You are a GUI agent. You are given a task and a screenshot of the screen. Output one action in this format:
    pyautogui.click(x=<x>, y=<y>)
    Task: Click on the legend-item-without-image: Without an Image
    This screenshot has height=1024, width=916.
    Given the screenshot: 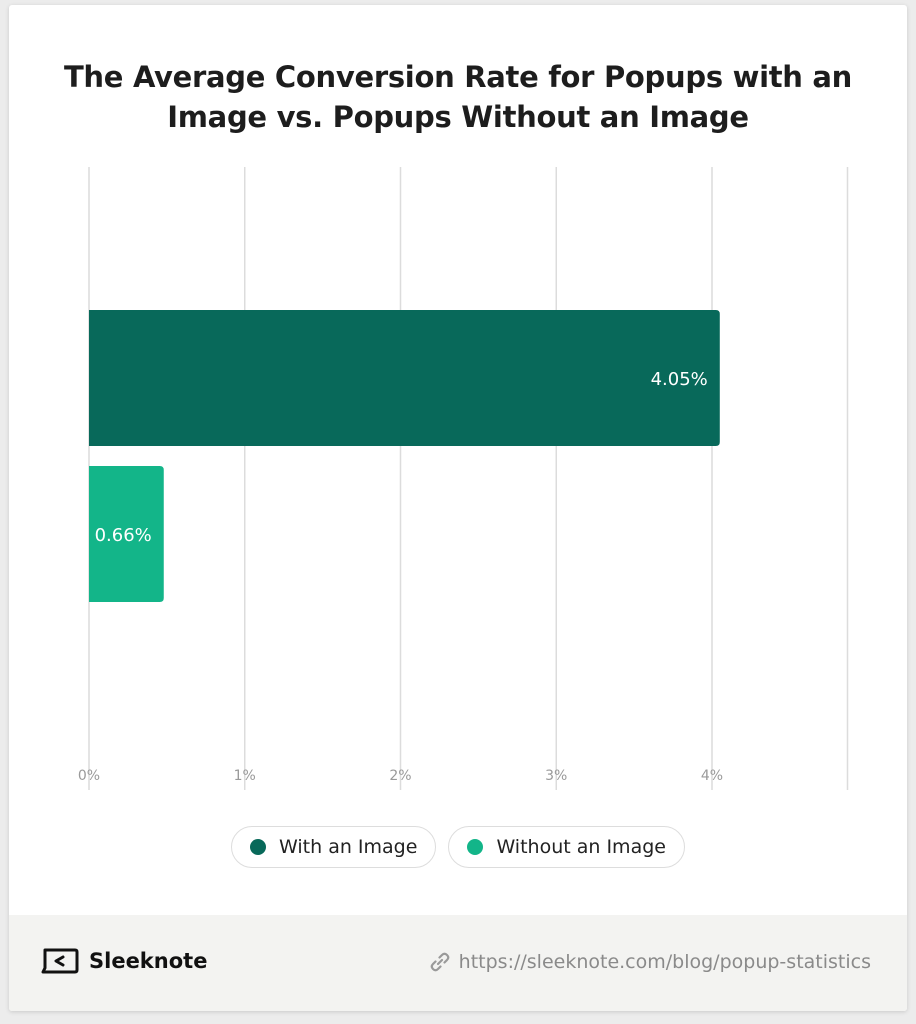 What is the action you would take?
    pyautogui.click(x=566, y=847)
    